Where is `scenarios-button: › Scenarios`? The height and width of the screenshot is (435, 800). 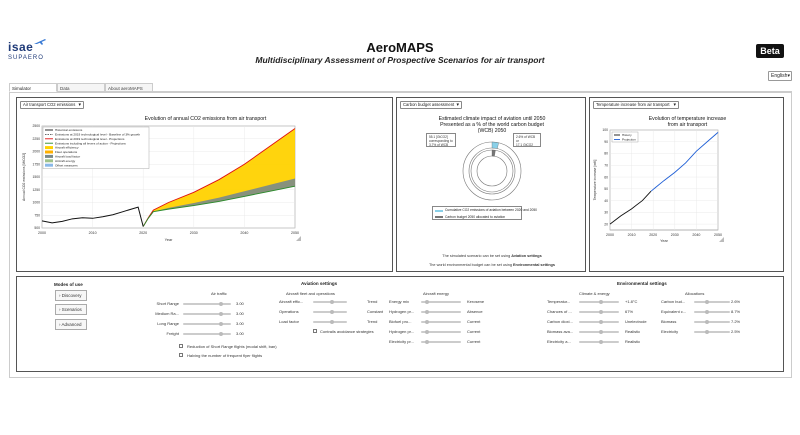 scenarios-button: › Scenarios is located at coordinates (71, 309).